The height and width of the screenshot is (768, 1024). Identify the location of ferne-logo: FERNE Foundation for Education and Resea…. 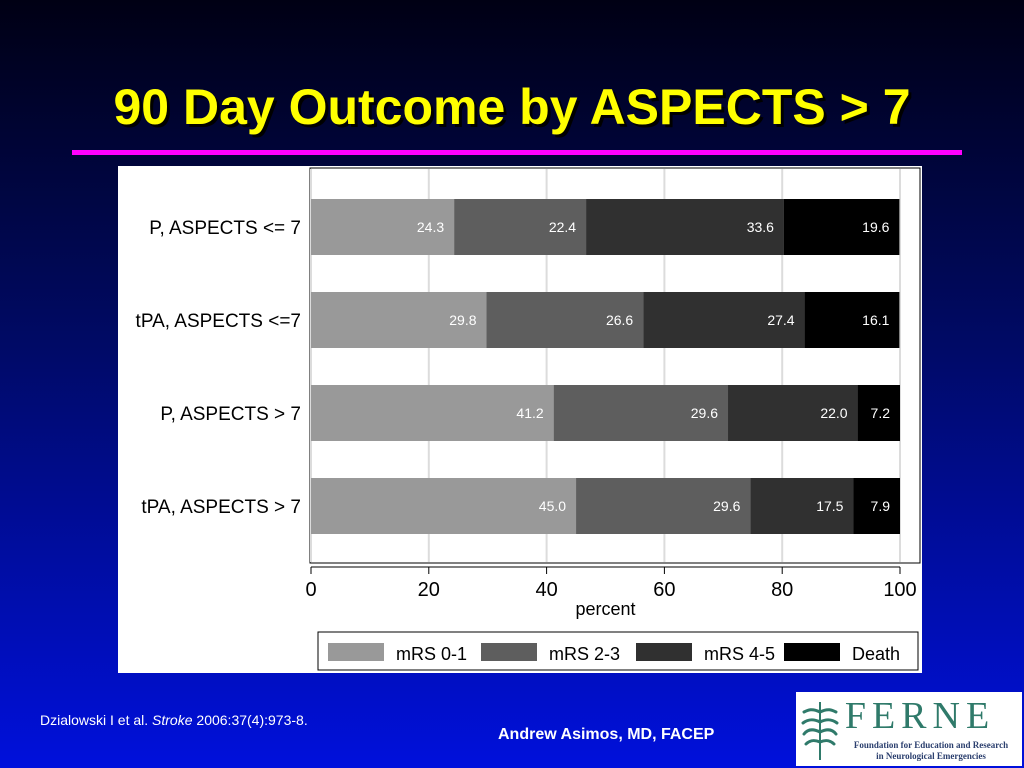
(909, 729).